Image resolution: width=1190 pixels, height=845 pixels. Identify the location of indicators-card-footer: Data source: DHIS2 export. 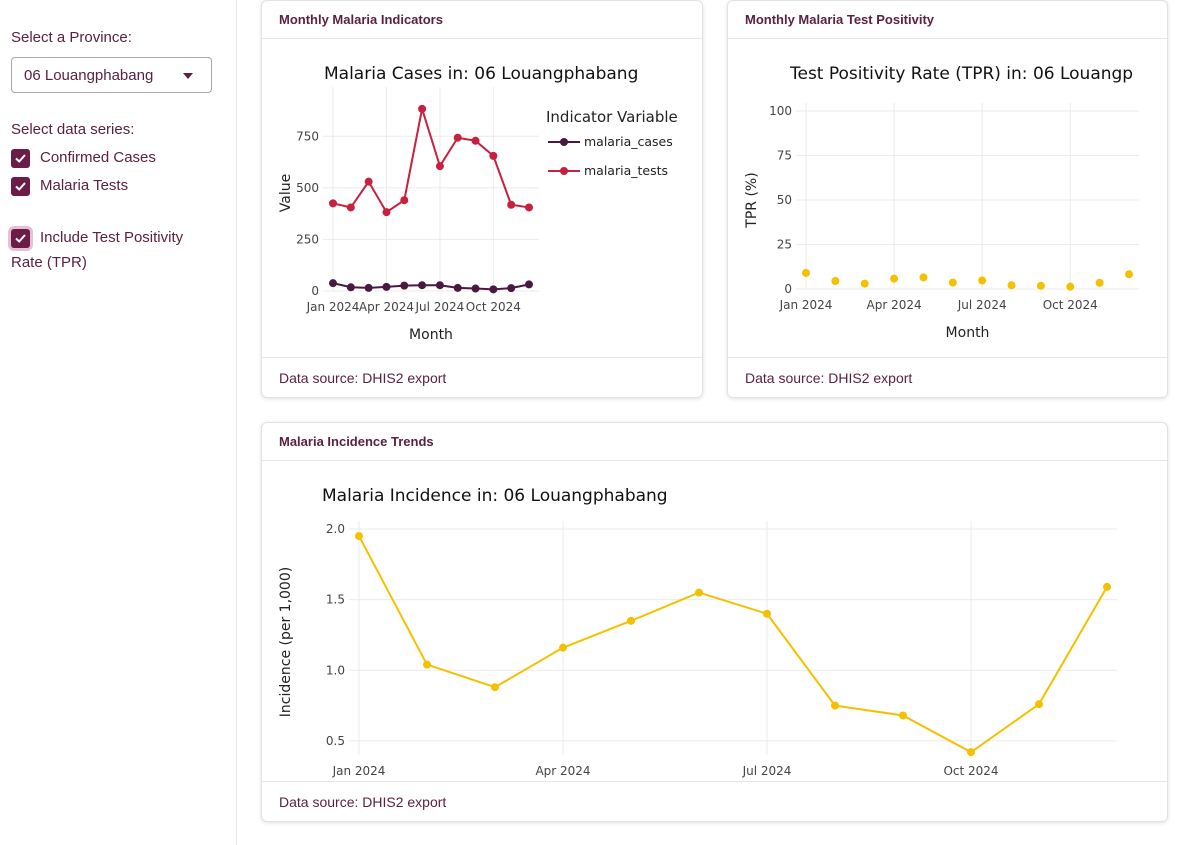
(482, 377).